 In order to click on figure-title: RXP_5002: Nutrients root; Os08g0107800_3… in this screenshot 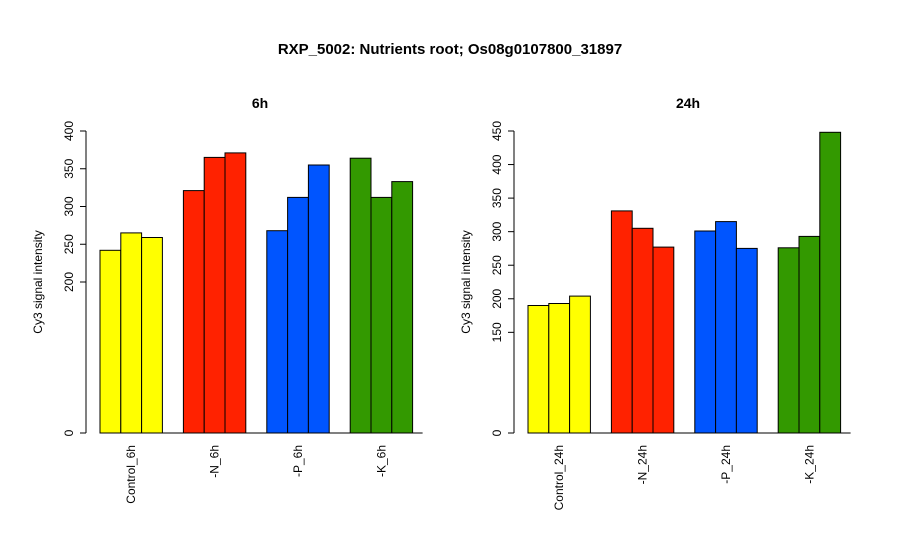, I will do `click(450, 49)`.